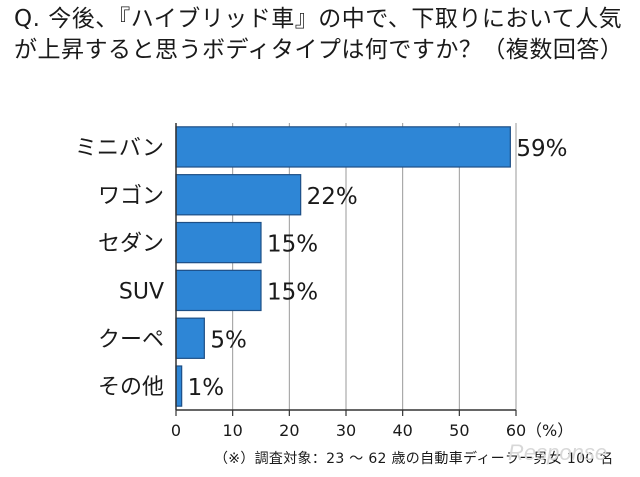 This screenshot has height=477, width=640. What do you see at coordinates (131, 196) in the screenshot?
I see `category-label: ワゴン` at bounding box center [131, 196].